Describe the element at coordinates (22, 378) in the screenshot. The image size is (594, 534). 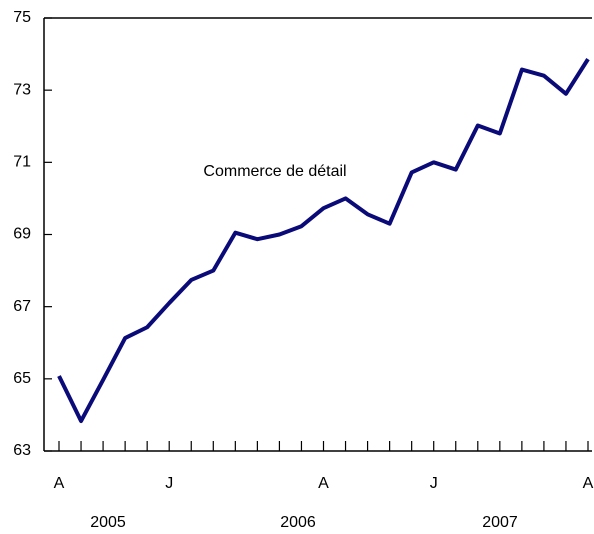
I see `y-tick-label: 65` at that location.